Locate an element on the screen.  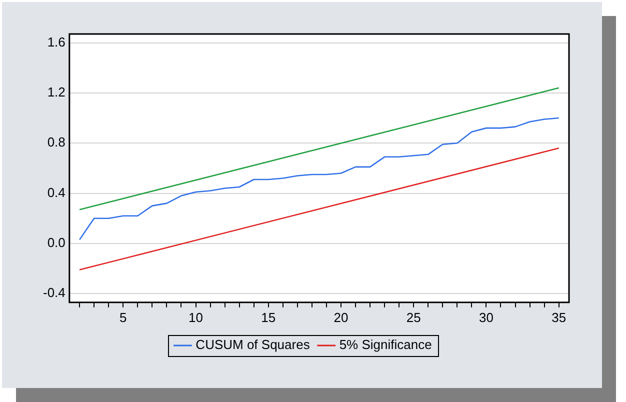
x-tick-label: 5 is located at coordinates (123, 317).